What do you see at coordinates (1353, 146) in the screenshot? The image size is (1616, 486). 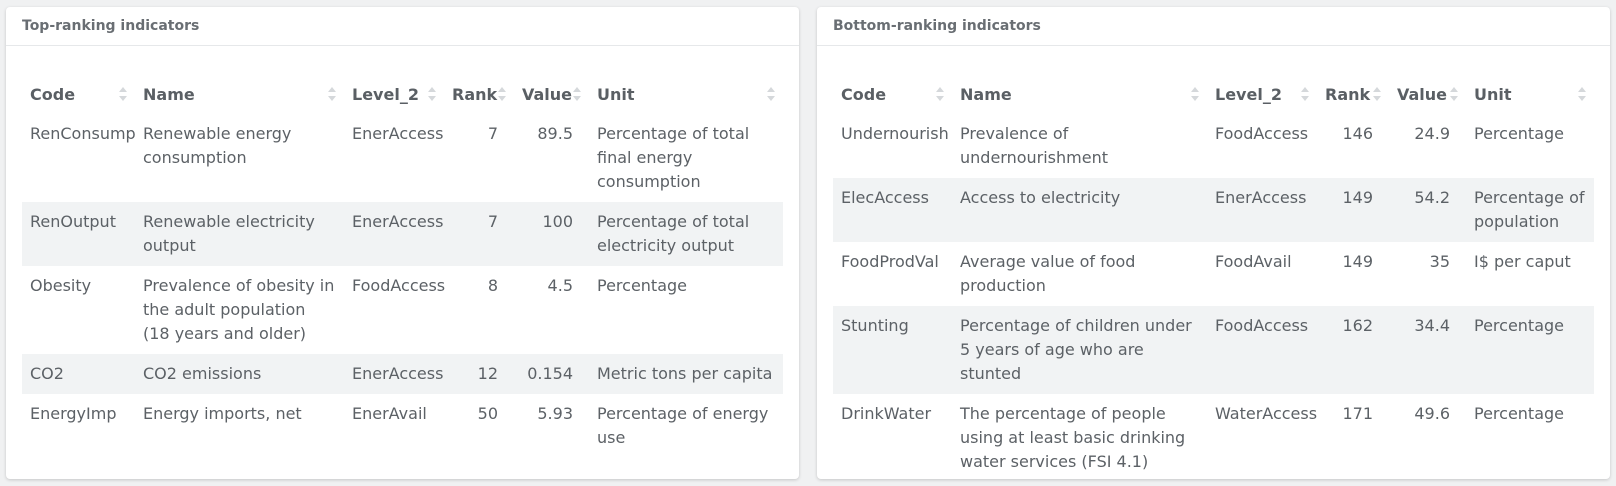 I see `cell-rank: 146` at bounding box center [1353, 146].